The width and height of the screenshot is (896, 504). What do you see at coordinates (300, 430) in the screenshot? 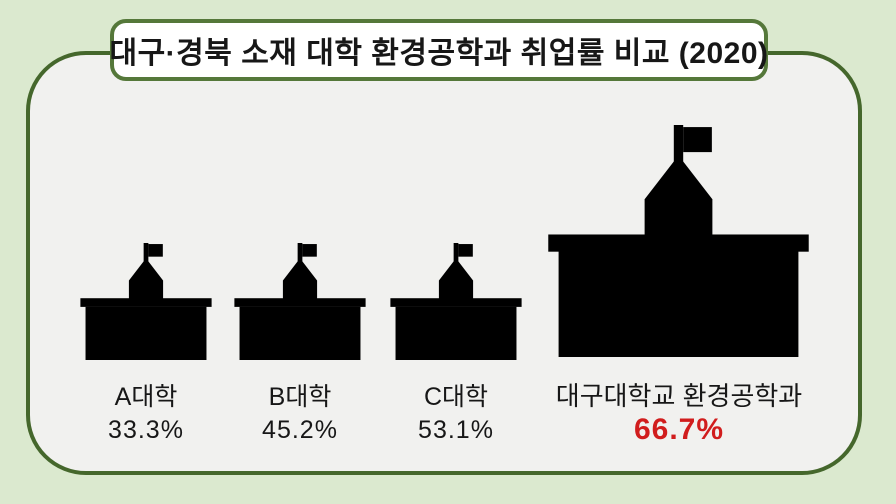
I see `employment-rate-value: 45.2%` at bounding box center [300, 430].